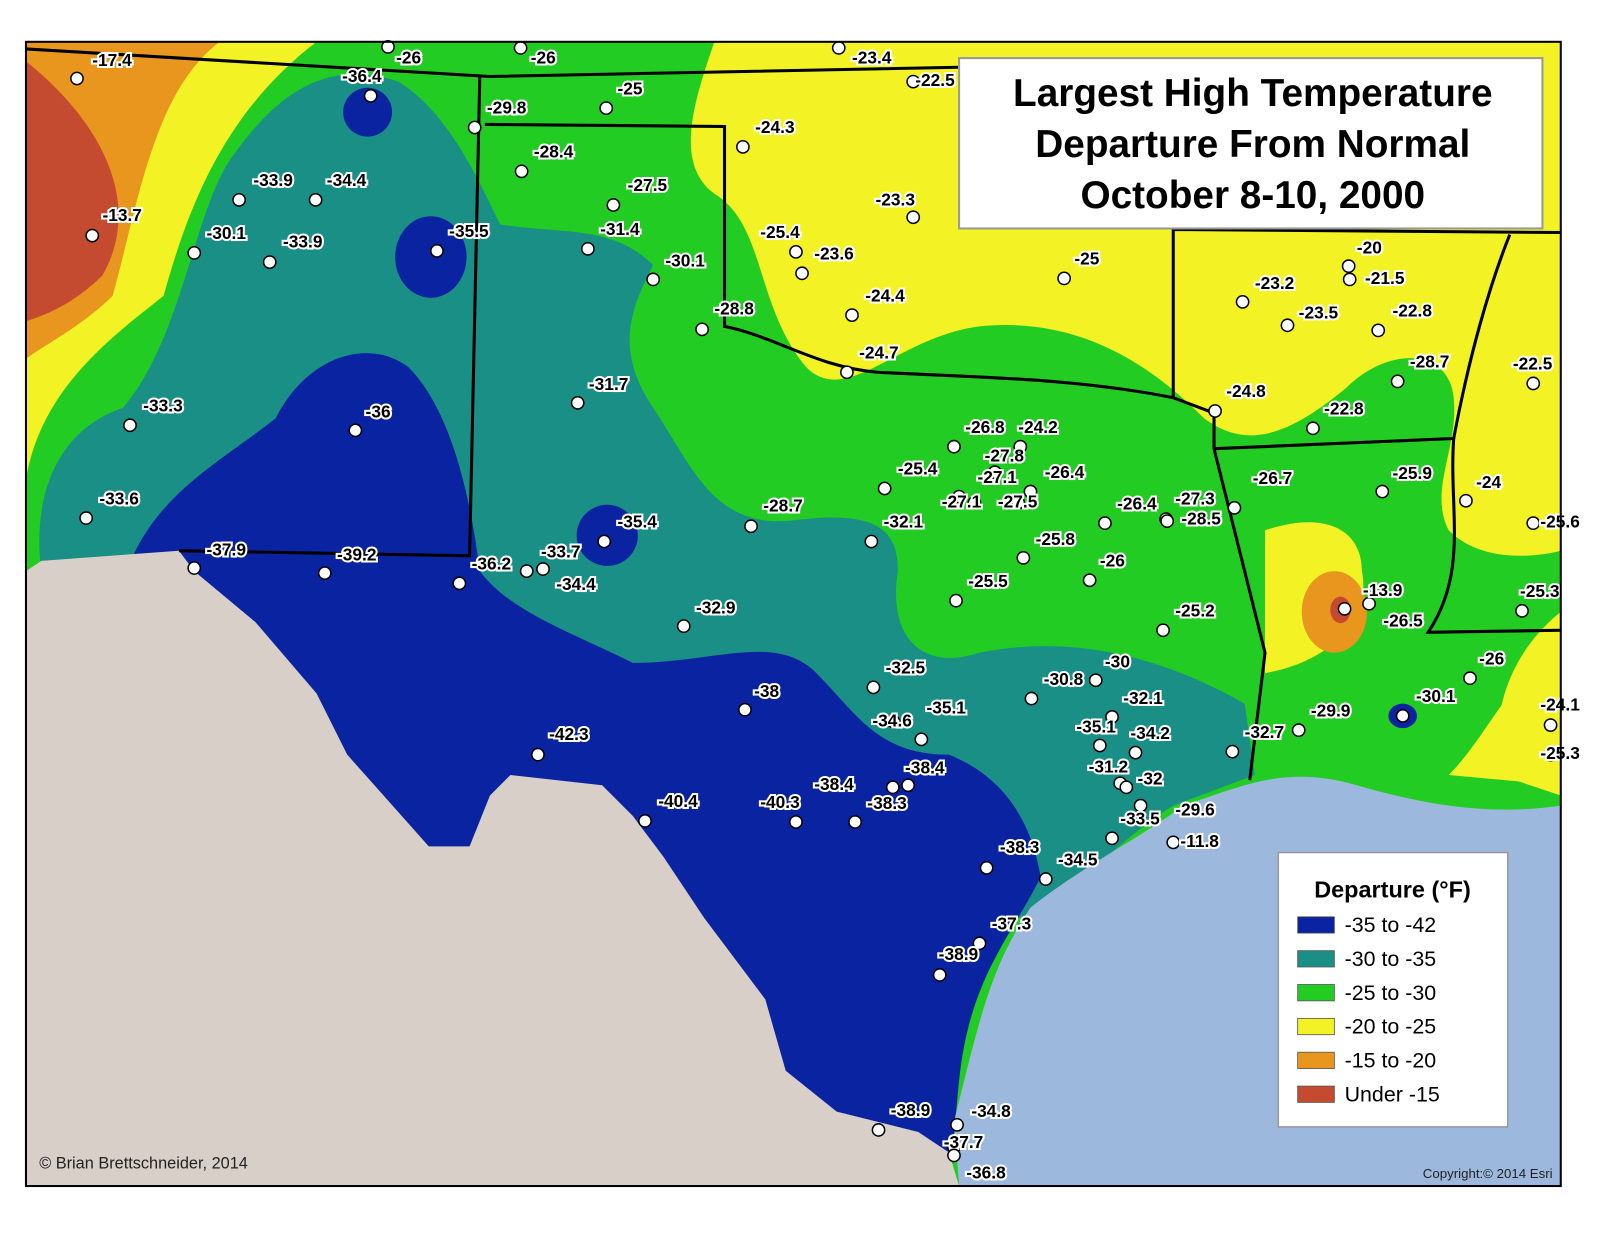 Image resolution: width=1600 pixels, height=1236 pixels. What do you see at coordinates (1252, 195) in the screenshot?
I see `title: October 8-10, 2000` at bounding box center [1252, 195].